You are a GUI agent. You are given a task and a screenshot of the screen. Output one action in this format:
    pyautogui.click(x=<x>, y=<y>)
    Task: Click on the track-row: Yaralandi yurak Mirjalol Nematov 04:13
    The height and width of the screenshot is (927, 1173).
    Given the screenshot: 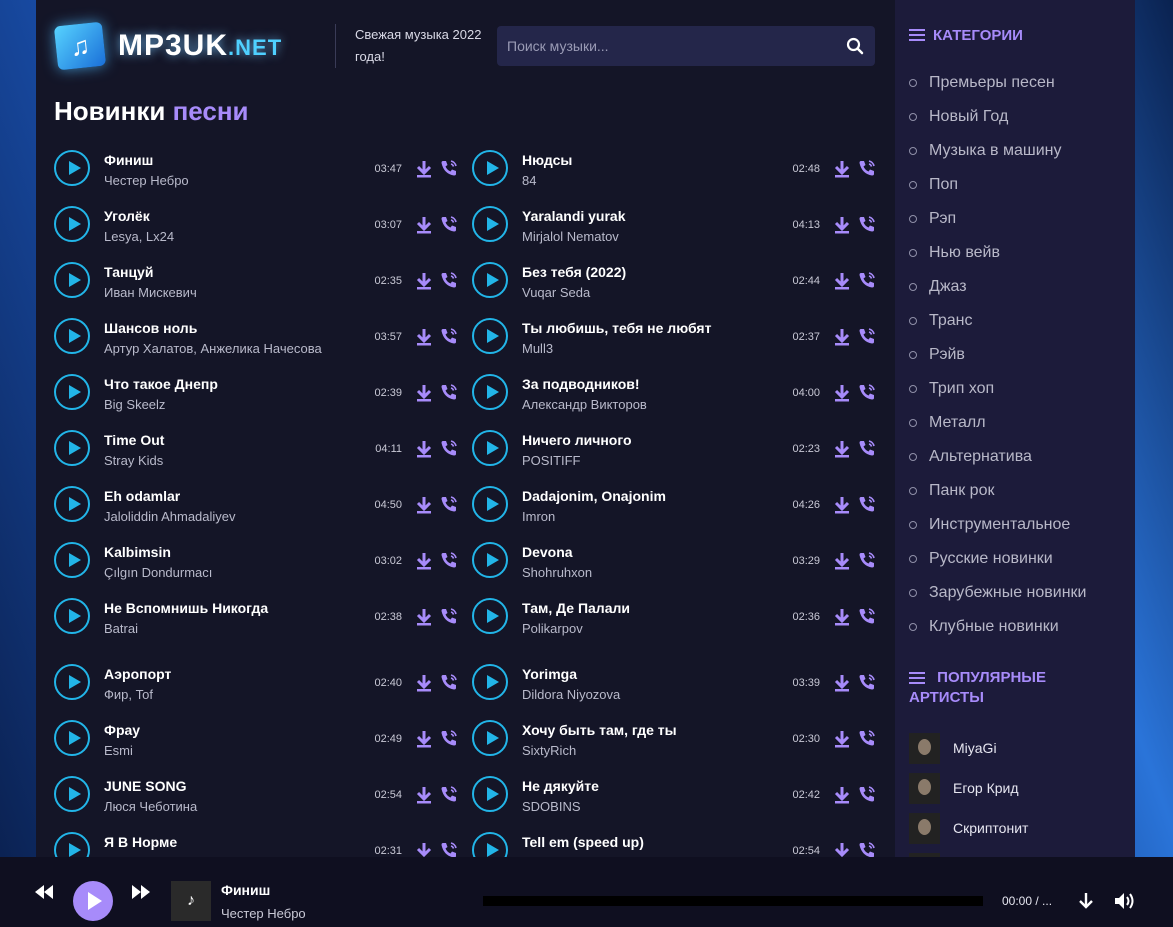 What is the action you would take?
    pyautogui.click(x=674, y=228)
    